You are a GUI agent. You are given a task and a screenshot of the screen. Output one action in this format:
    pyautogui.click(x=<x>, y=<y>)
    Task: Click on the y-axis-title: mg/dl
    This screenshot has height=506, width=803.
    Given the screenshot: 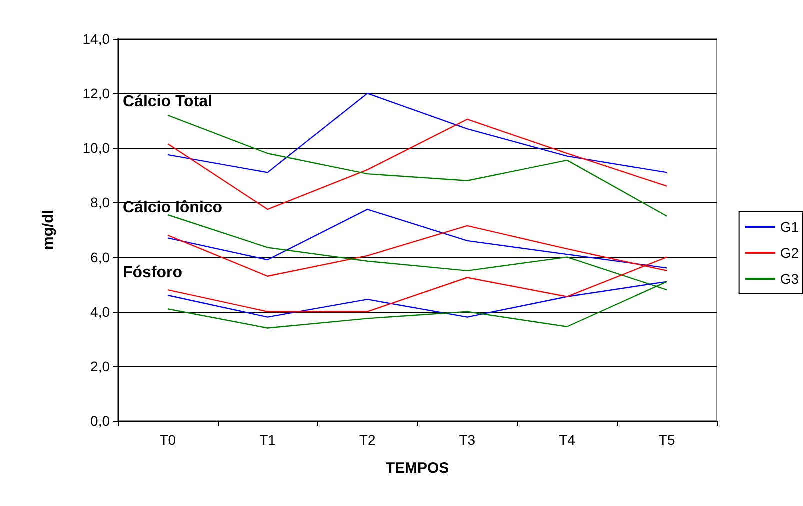 What is the action you would take?
    pyautogui.click(x=48, y=230)
    